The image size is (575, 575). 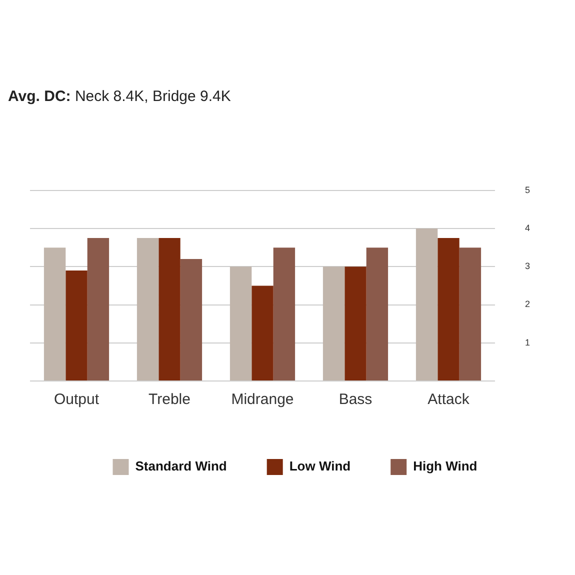 I want to click on x-tick-label: Attack, so click(x=449, y=399).